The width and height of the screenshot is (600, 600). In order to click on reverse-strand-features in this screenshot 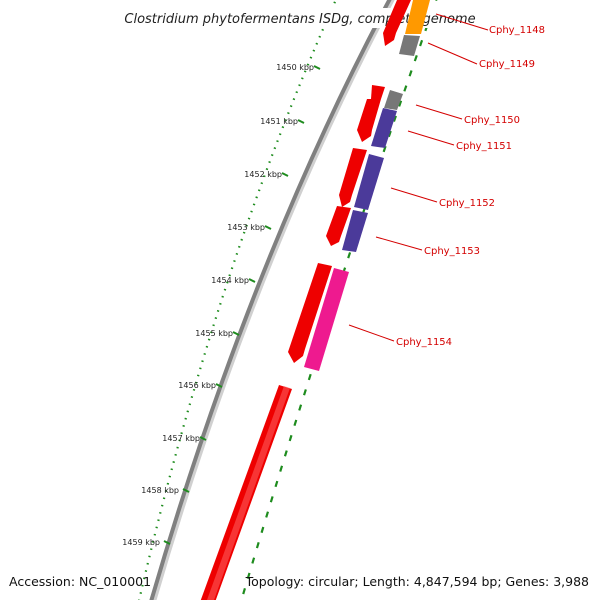, I will do `click(367, 185)`.